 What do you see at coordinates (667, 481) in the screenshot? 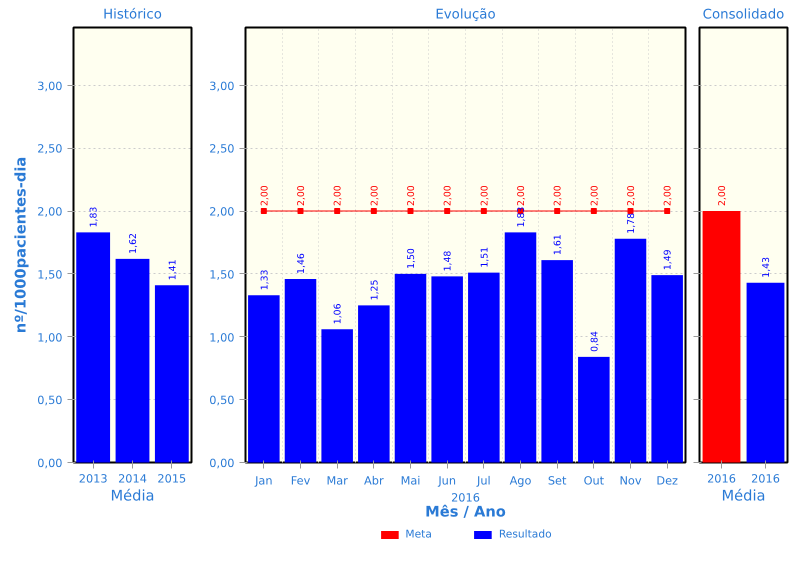
I see `x-tick-label: Dez` at bounding box center [667, 481].